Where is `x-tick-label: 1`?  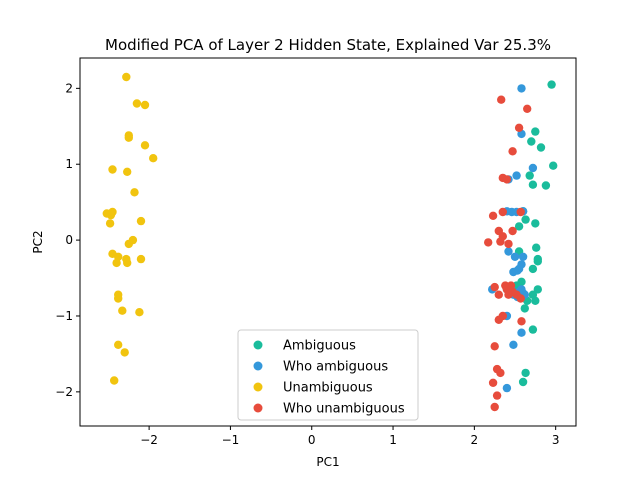
x-tick-label: 1 is located at coordinates (393, 440).